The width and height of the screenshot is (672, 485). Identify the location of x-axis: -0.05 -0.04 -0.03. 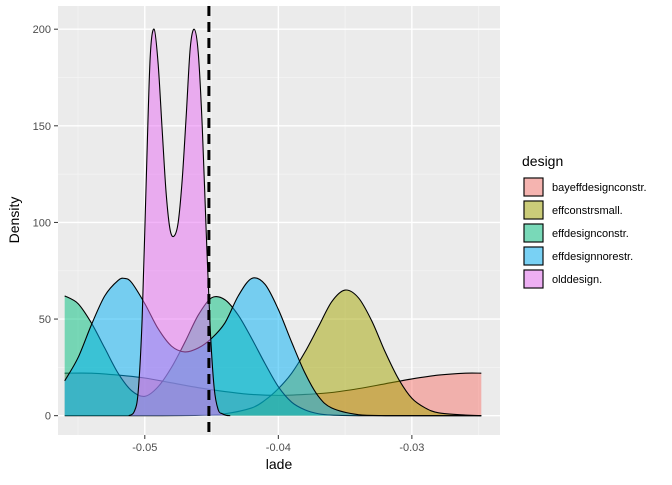
(278, 444).